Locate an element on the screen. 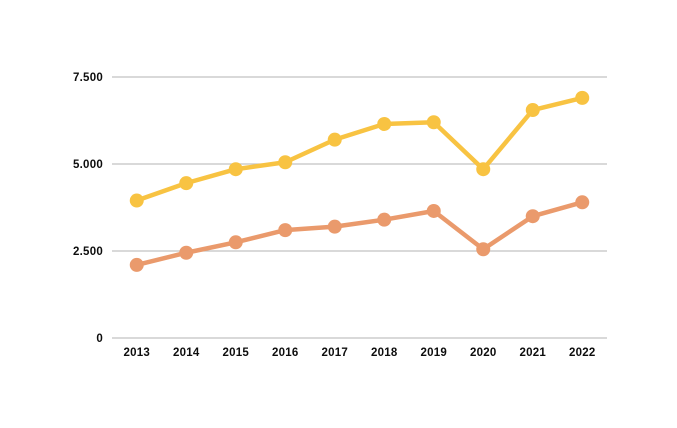  x-tick-label: 2016 is located at coordinates (285, 353).